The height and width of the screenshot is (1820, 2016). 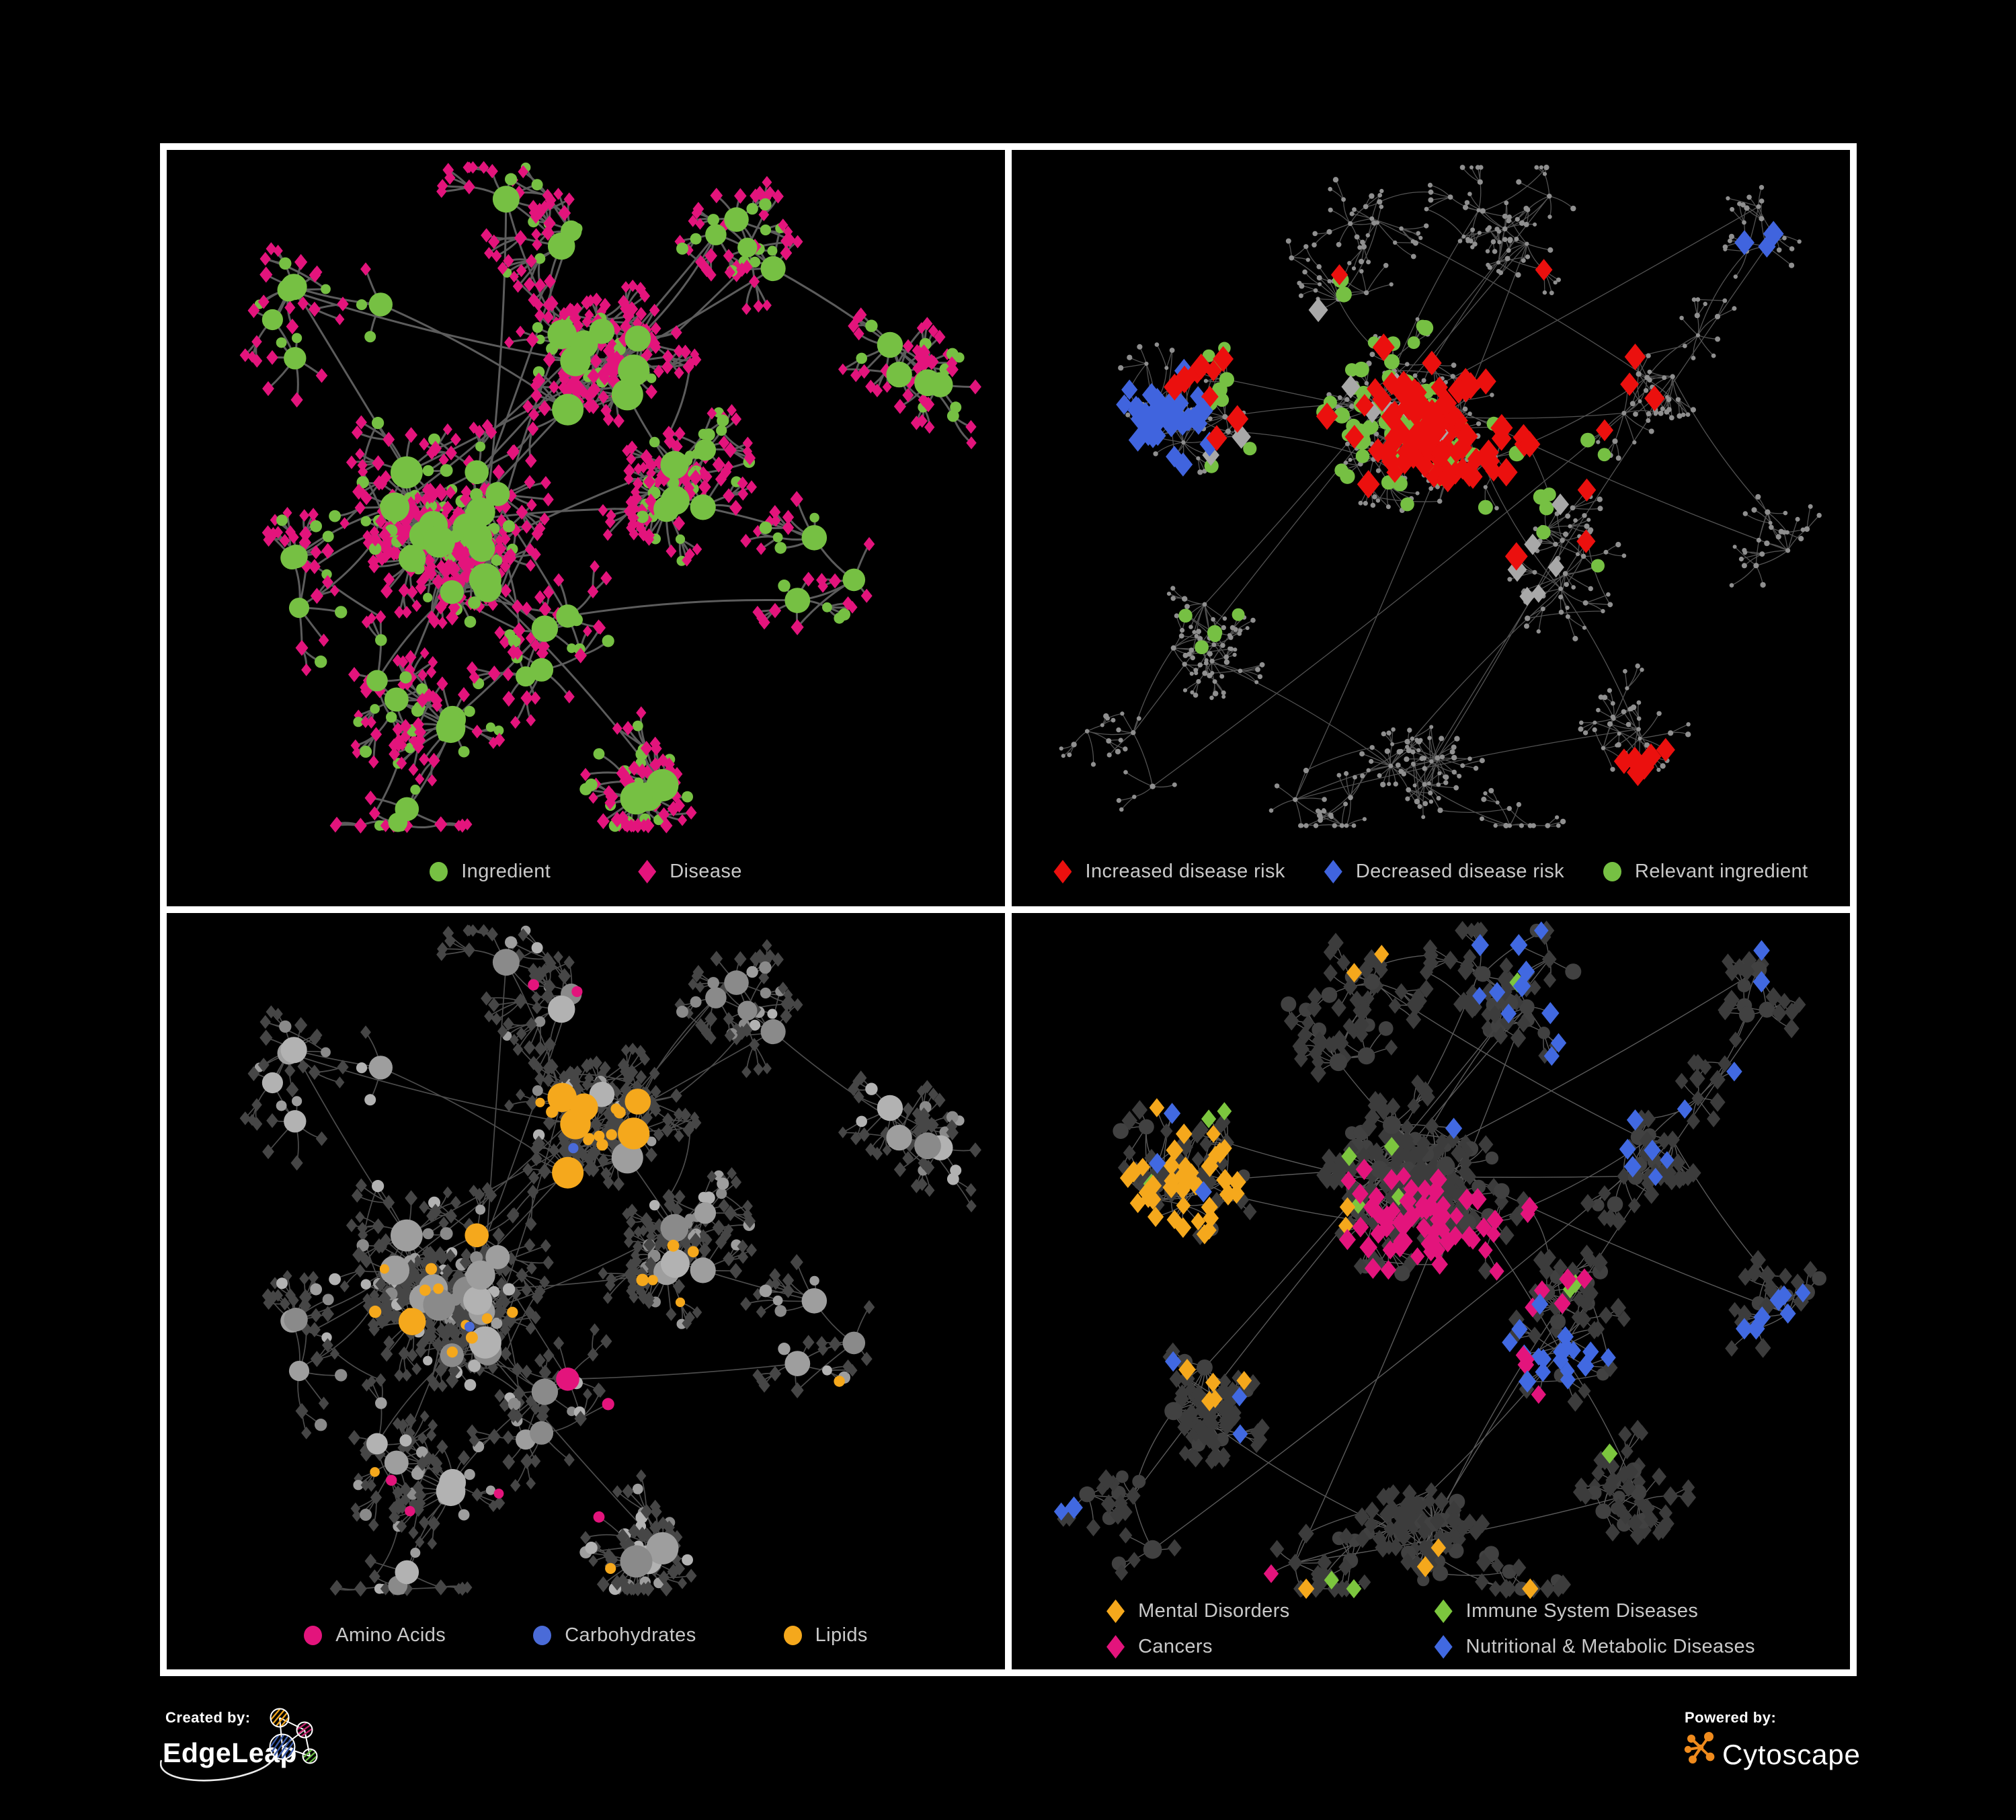 What do you see at coordinates (208, 1717) in the screenshot?
I see `created-by-label: Created by:` at bounding box center [208, 1717].